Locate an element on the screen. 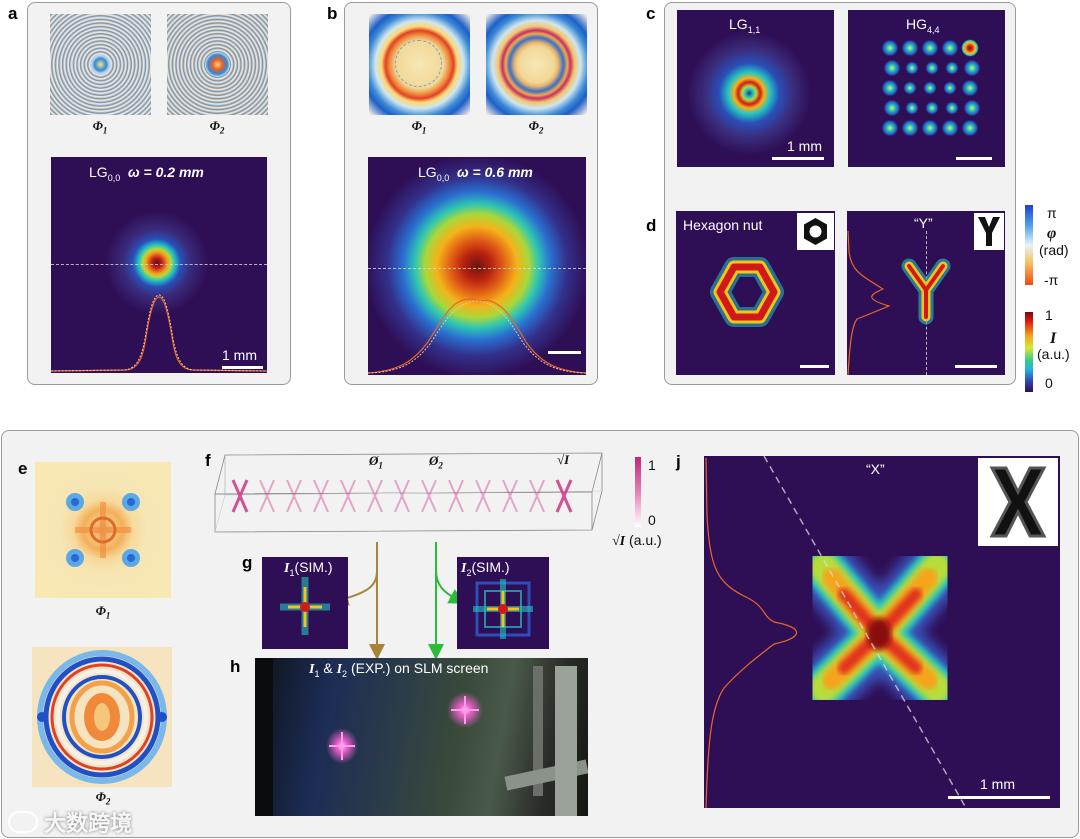  panel-h-label: h is located at coordinates (235, 666).